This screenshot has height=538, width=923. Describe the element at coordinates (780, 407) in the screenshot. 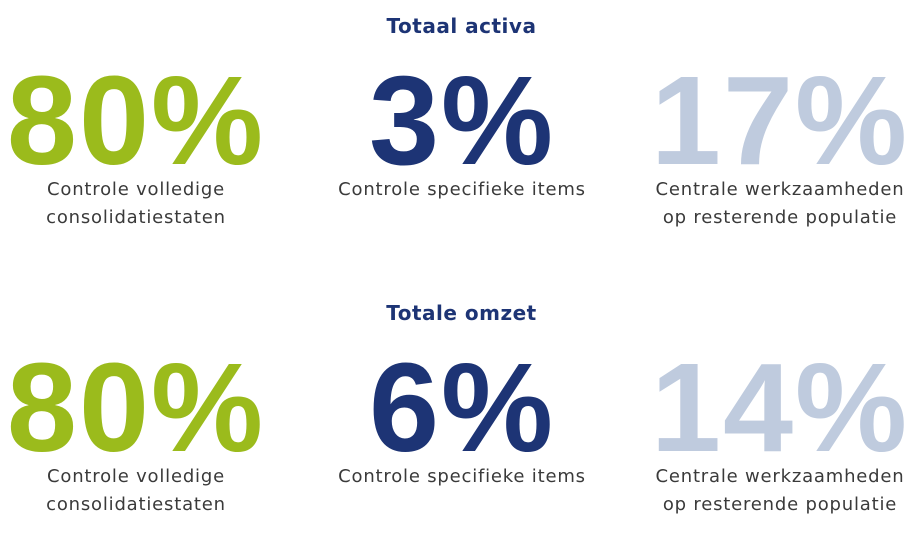

I see `kpi-value: 14%` at that location.